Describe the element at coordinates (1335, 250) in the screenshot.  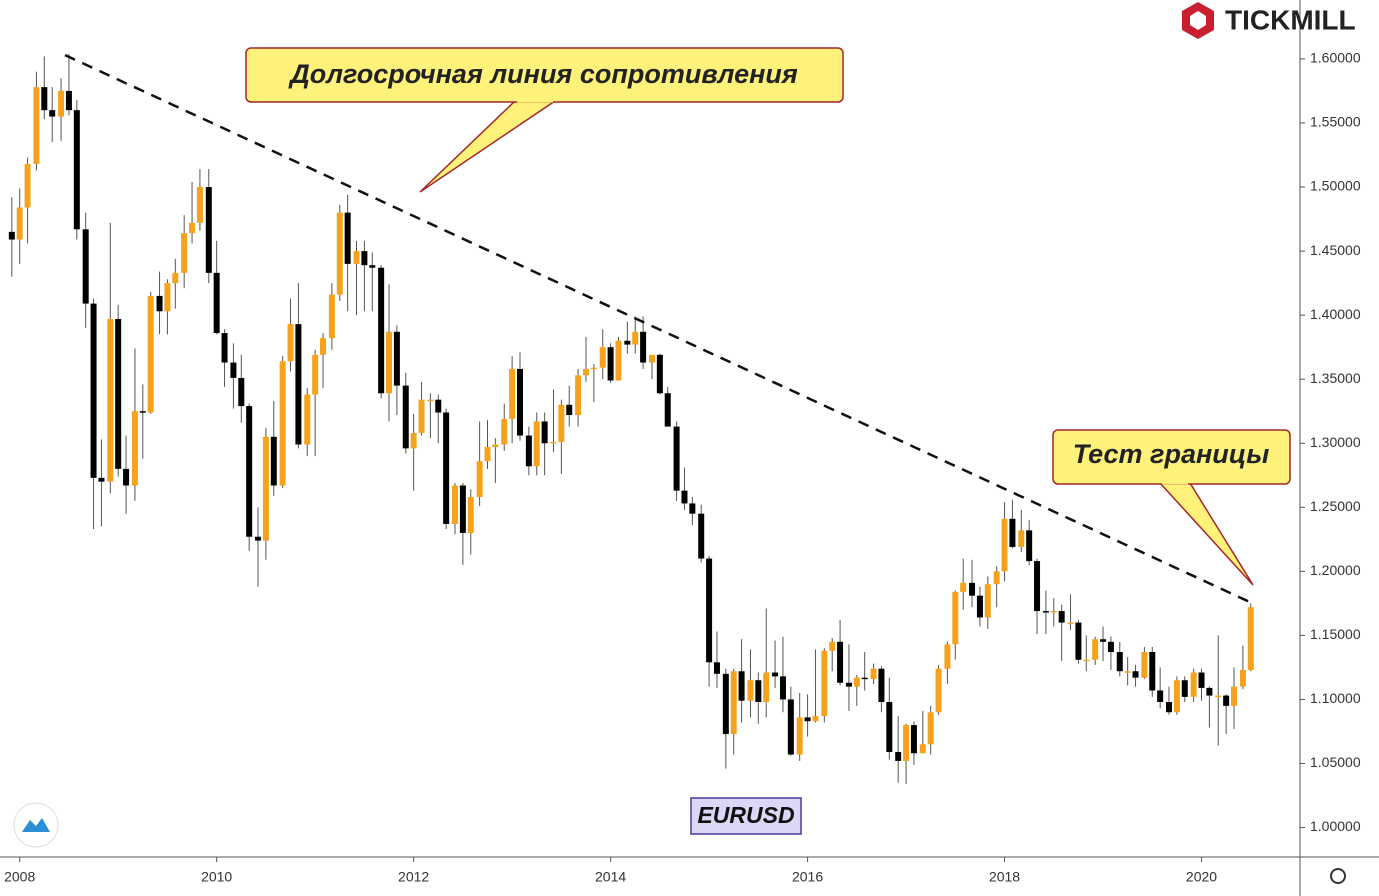
I see `y-tick-label: 1.45000` at that location.